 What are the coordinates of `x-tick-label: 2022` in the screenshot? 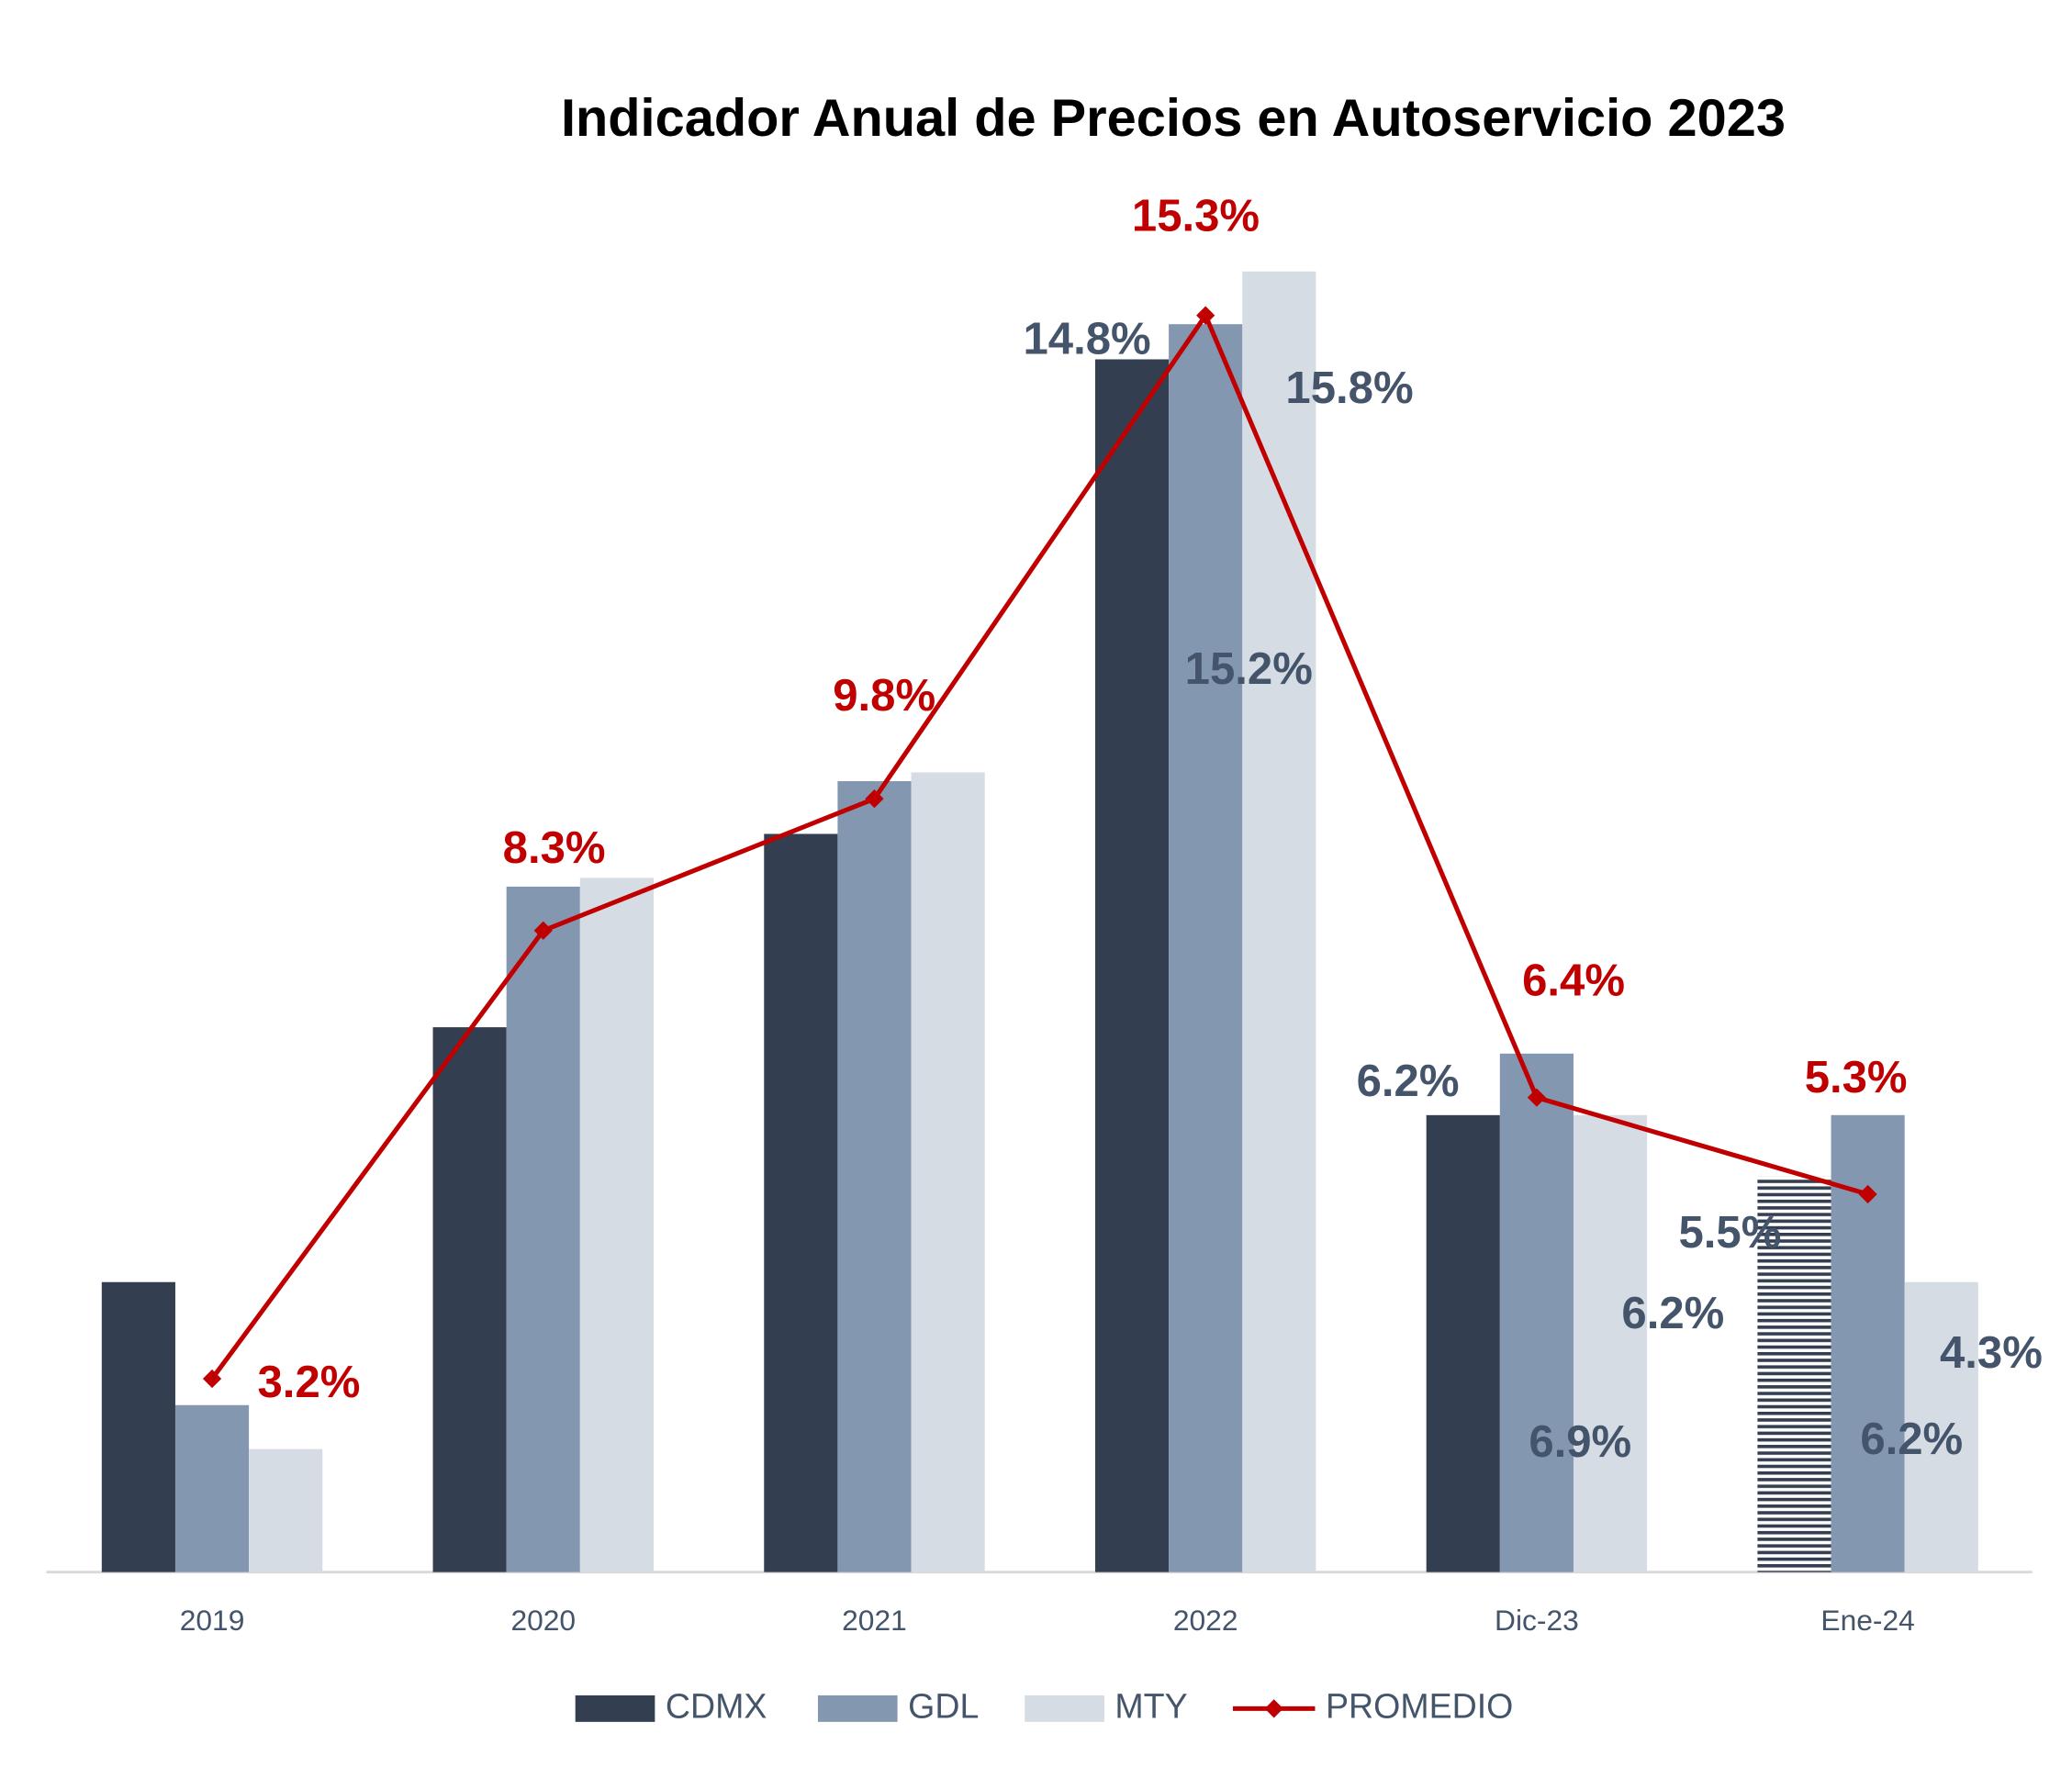 It's located at (1205, 1620).